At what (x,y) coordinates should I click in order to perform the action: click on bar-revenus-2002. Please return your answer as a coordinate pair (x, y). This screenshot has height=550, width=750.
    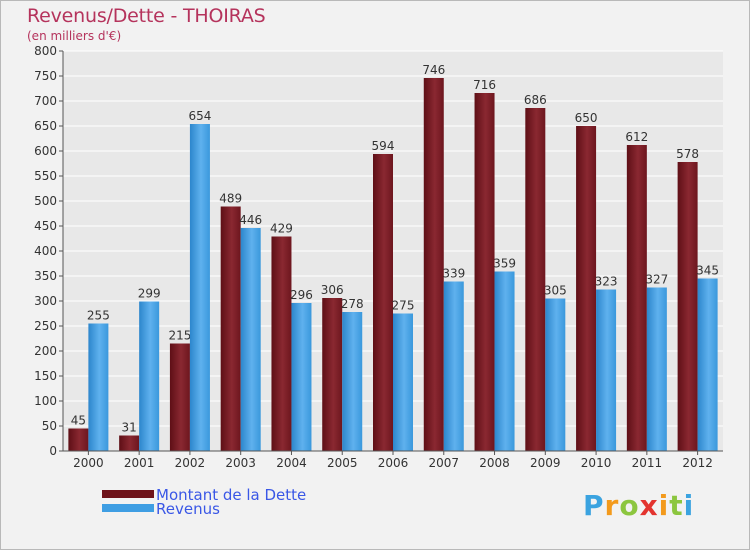
    Looking at the image, I should click on (199, 287).